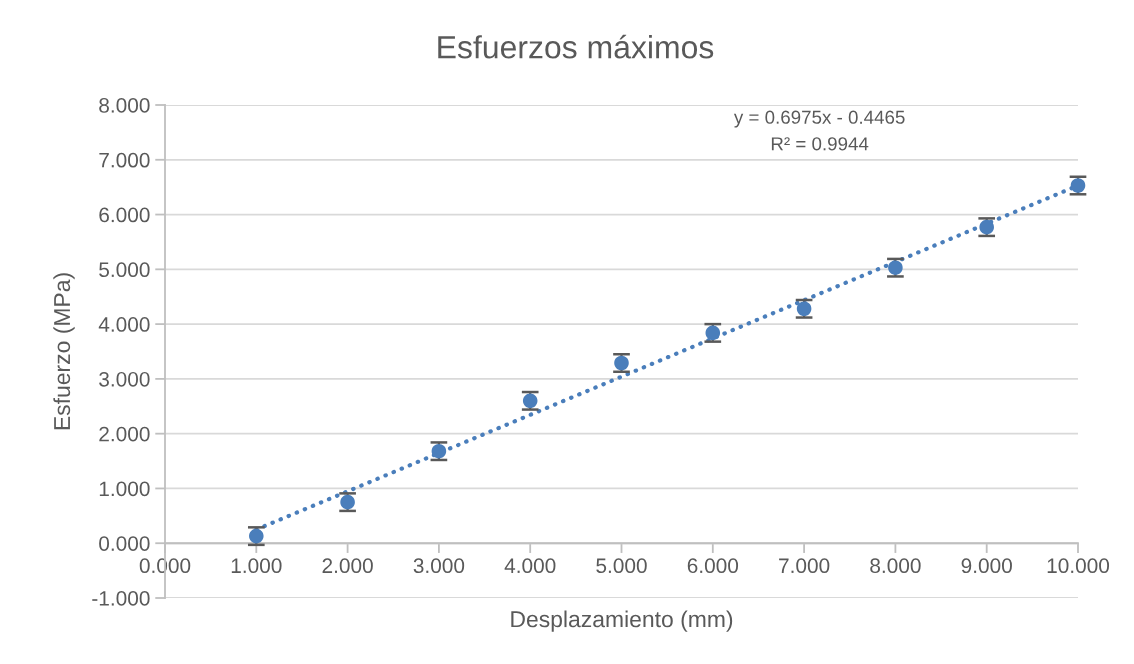 This screenshot has height=664, width=1134. Describe the element at coordinates (530, 566) in the screenshot. I see `x-tick-label: 4.000` at that location.